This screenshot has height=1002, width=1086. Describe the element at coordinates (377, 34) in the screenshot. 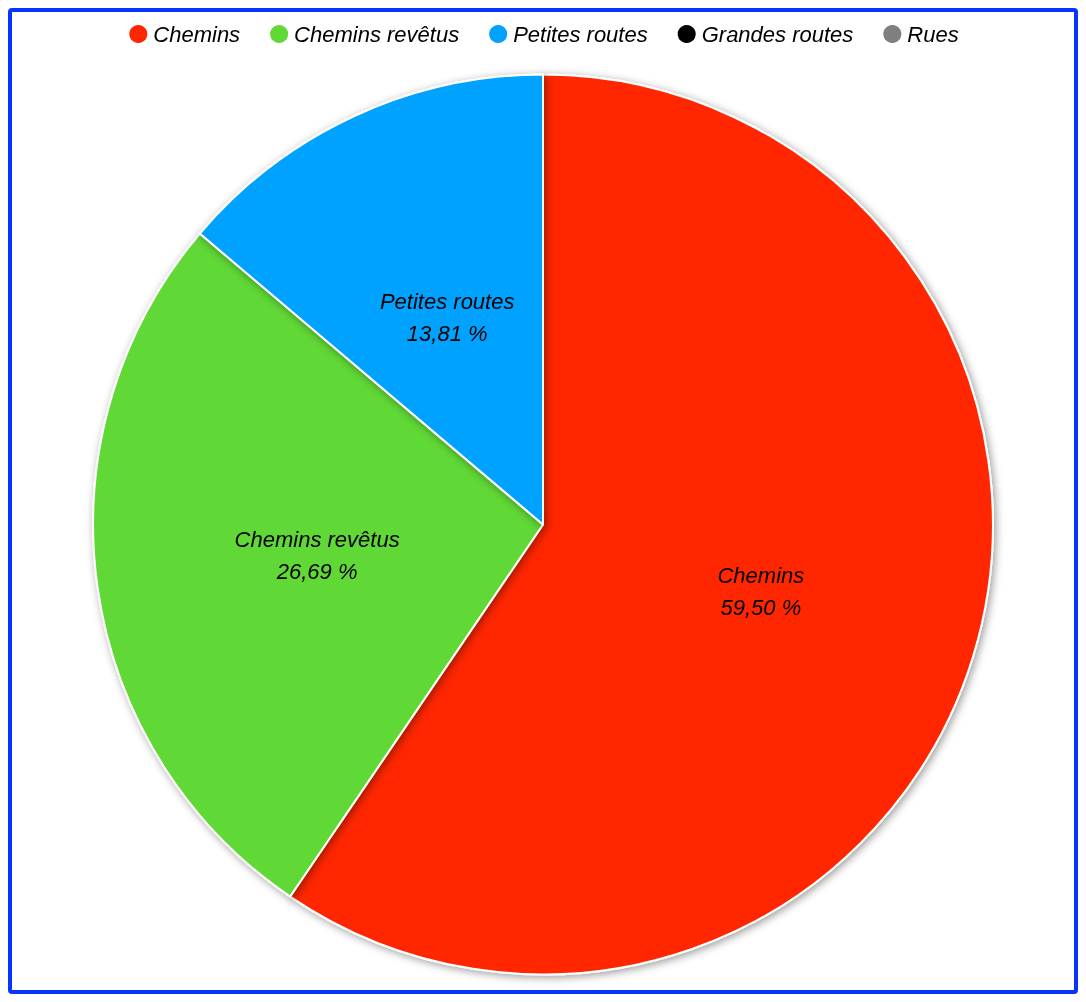

I see `legend-label: Chemins revêtus` at that location.